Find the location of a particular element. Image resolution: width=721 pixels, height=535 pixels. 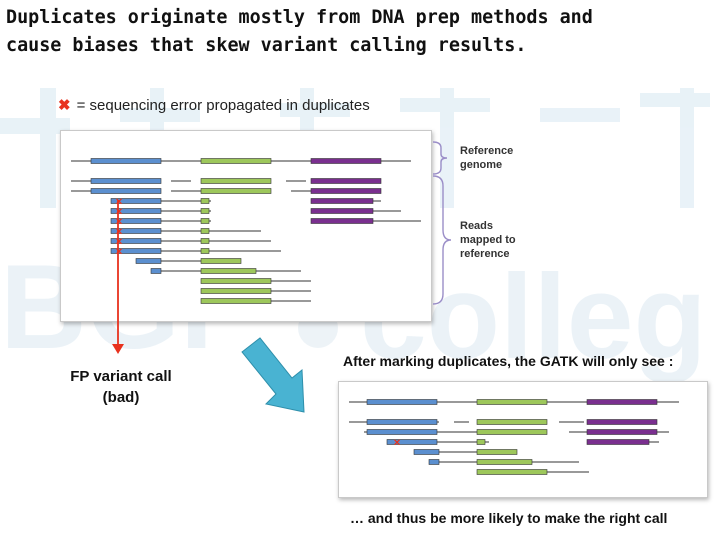

teal-arrow-icon is located at coordinates (273, 375).